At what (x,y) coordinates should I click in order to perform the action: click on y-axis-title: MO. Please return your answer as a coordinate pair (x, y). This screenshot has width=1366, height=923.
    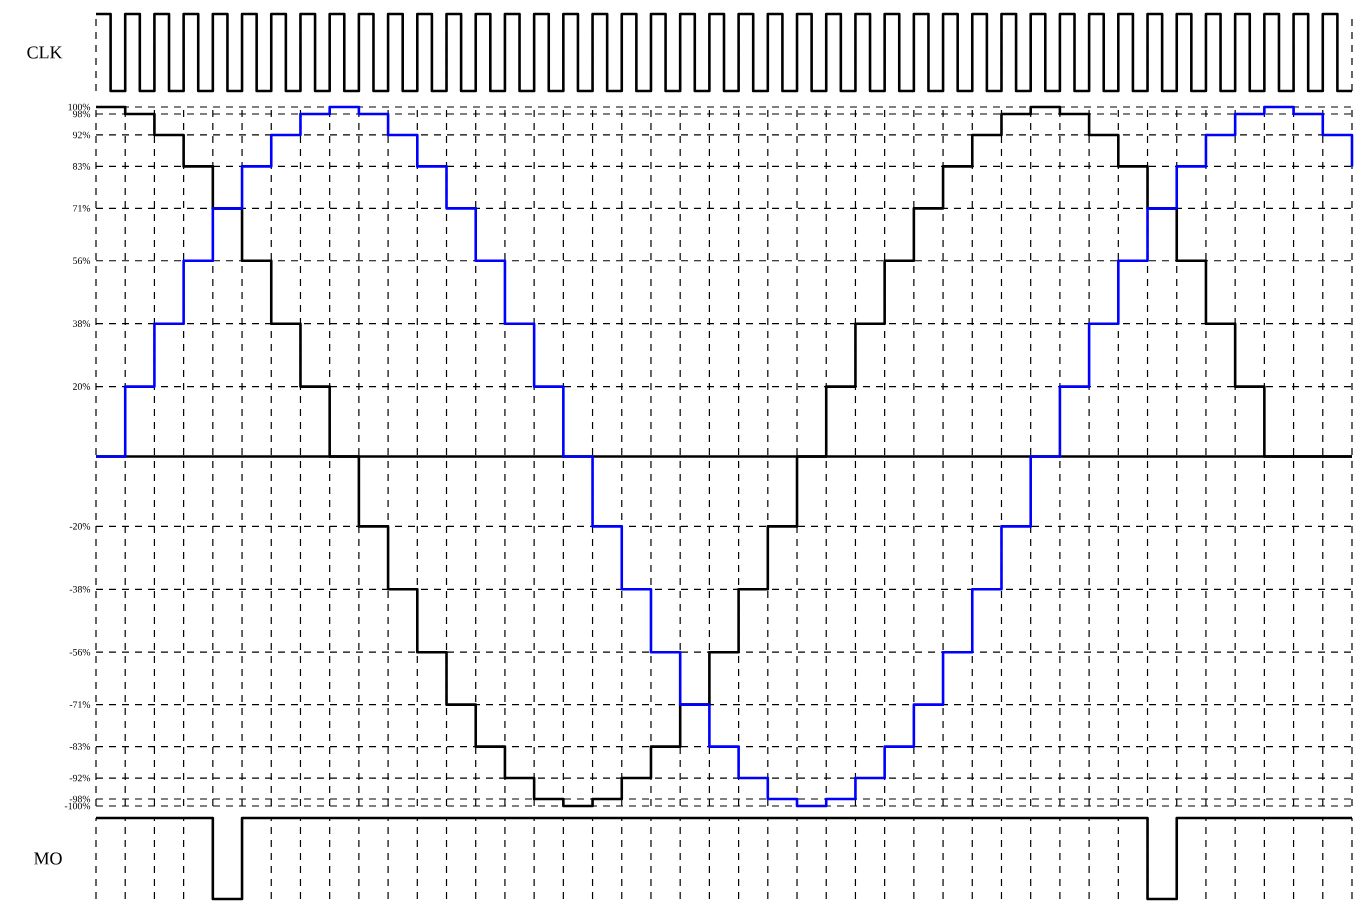
    Looking at the image, I should click on (48, 858).